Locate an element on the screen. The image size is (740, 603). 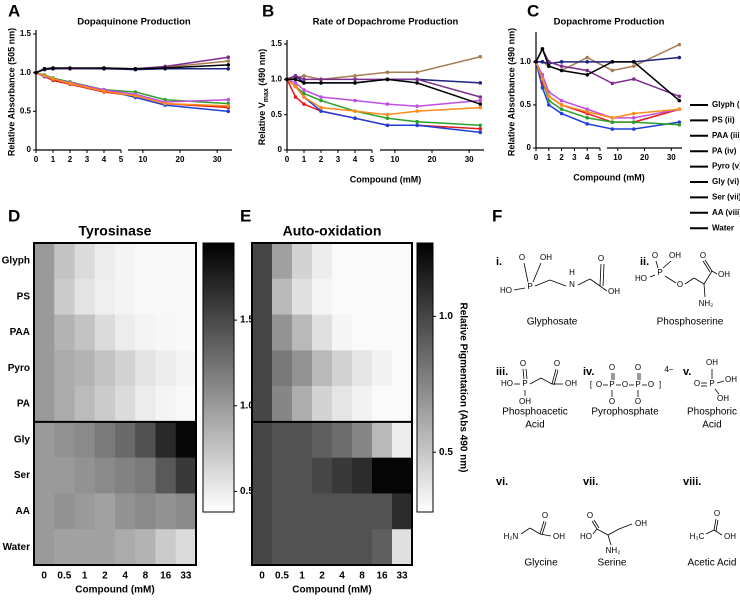
y-tick-label: 0 is located at coordinates (29, 149).